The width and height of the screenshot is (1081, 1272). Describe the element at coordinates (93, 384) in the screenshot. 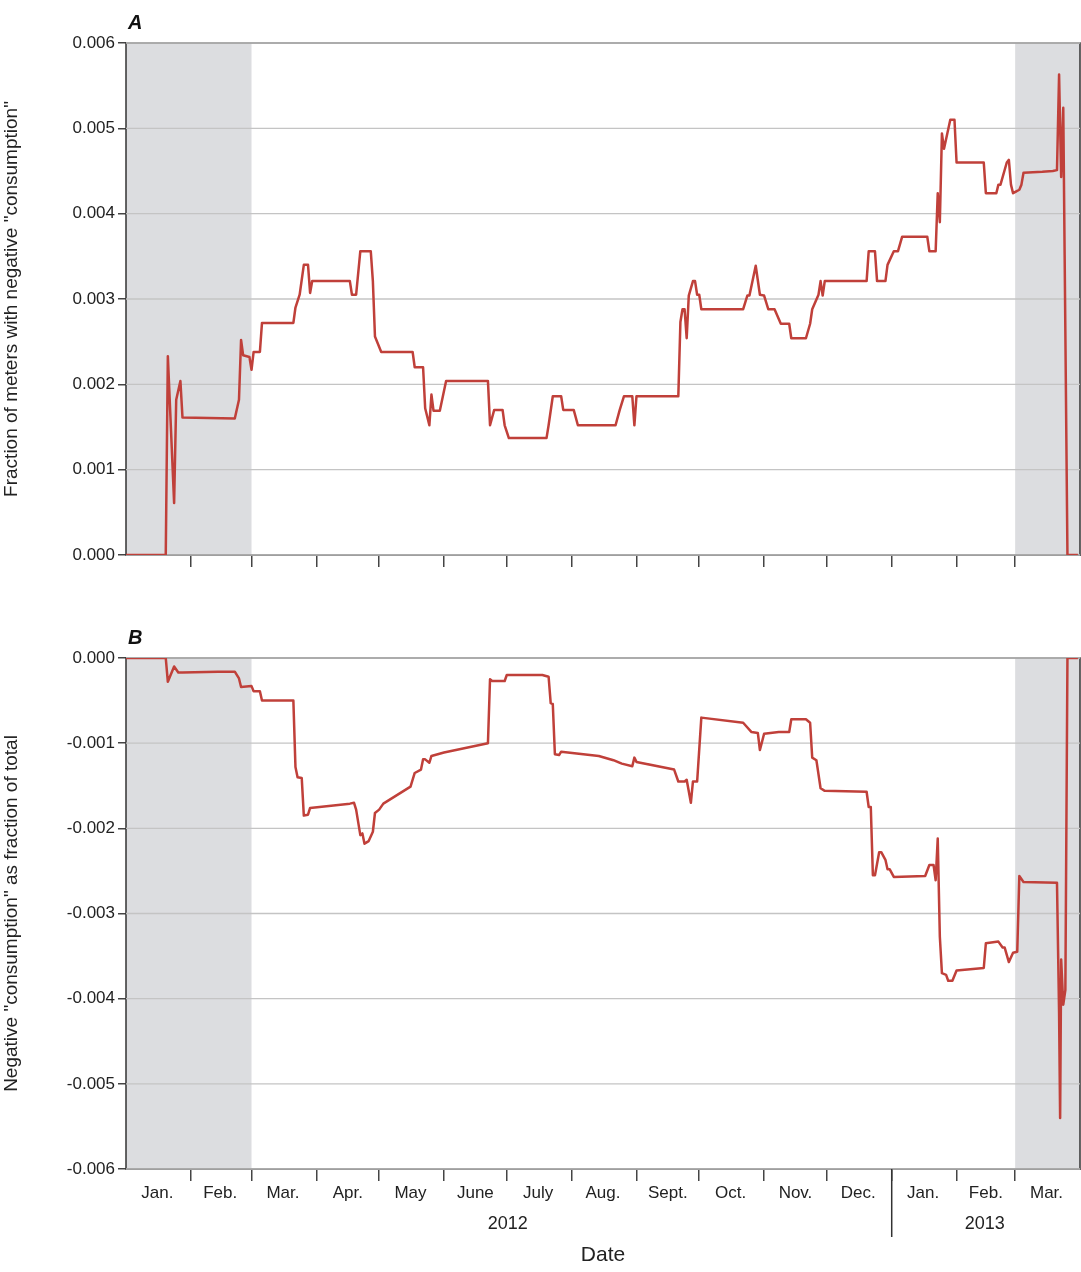

I see `y-tick-label: 0.002` at that location.